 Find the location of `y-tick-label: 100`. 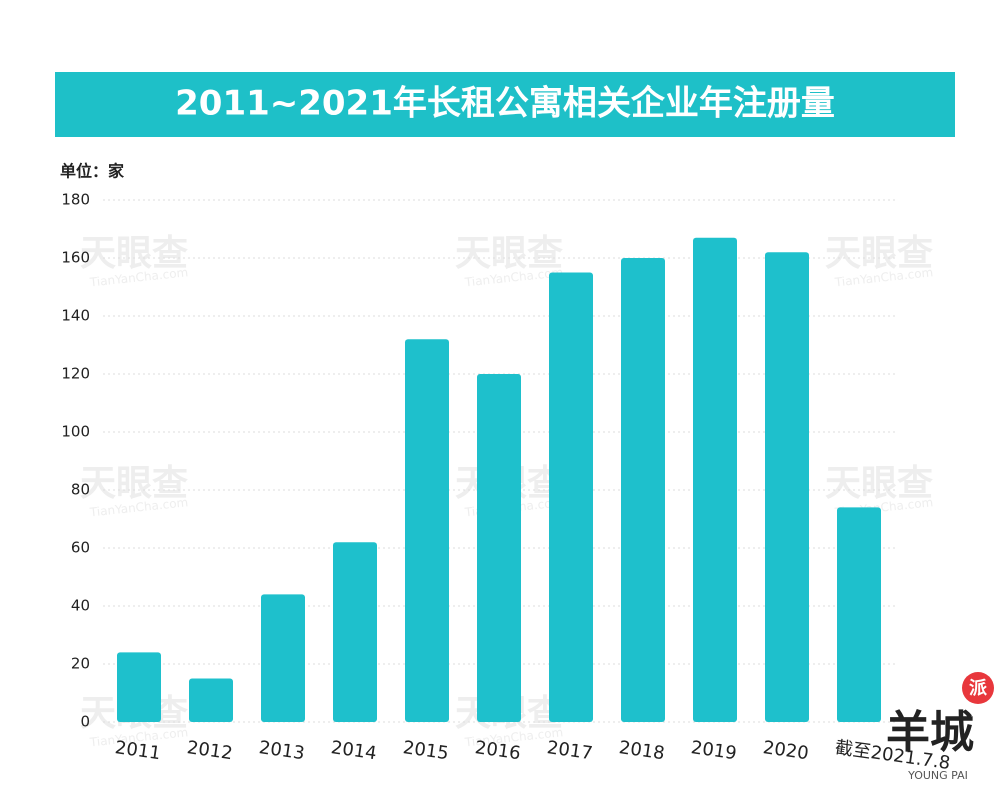

y-tick-label: 100 is located at coordinates (75, 432).